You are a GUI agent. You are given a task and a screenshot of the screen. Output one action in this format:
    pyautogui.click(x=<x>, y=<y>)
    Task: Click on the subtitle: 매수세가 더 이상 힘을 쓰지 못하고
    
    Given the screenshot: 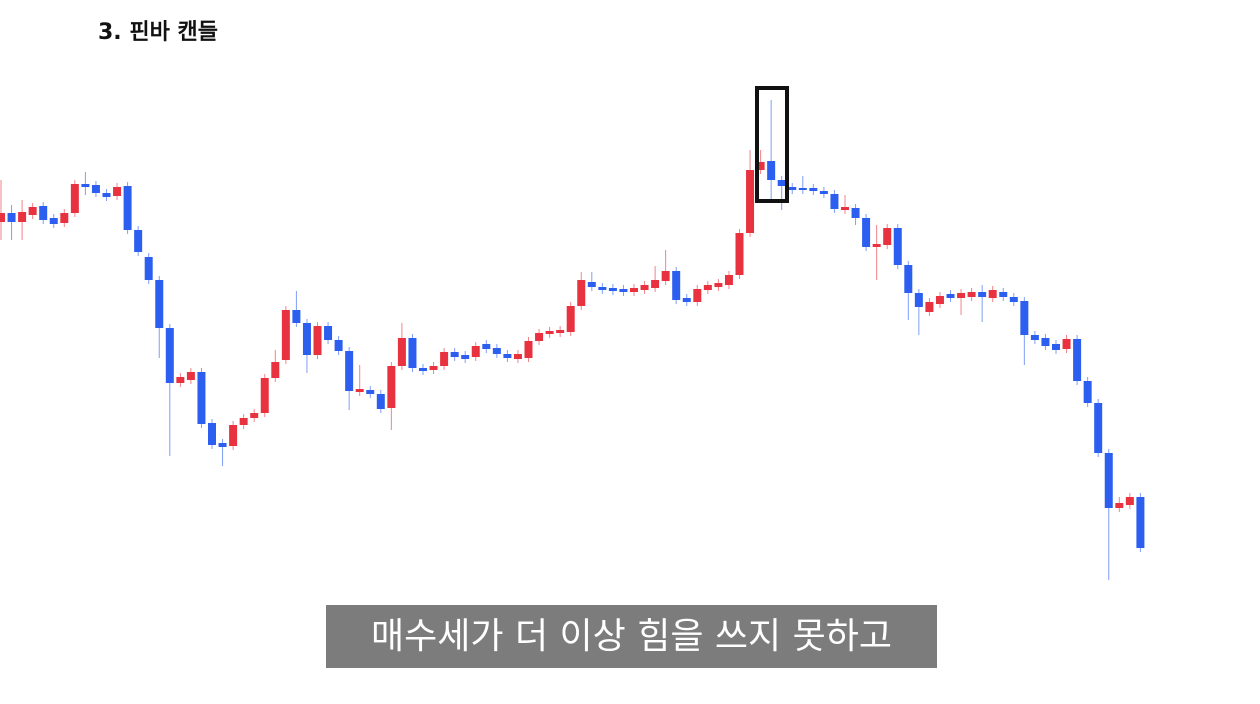 What is the action you would take?
    pyautogui.click(x=631, y=636)
    